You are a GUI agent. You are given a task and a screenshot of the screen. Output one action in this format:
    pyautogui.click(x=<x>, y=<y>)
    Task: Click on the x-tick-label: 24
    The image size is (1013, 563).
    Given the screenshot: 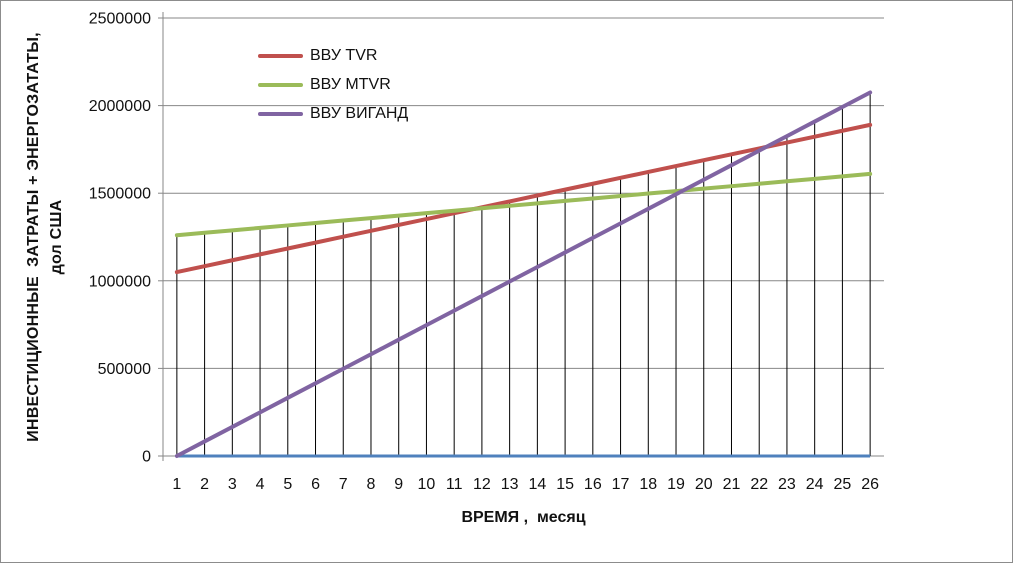 What is the action you would take?
    pyautogui.click(x=815, y=484)
    